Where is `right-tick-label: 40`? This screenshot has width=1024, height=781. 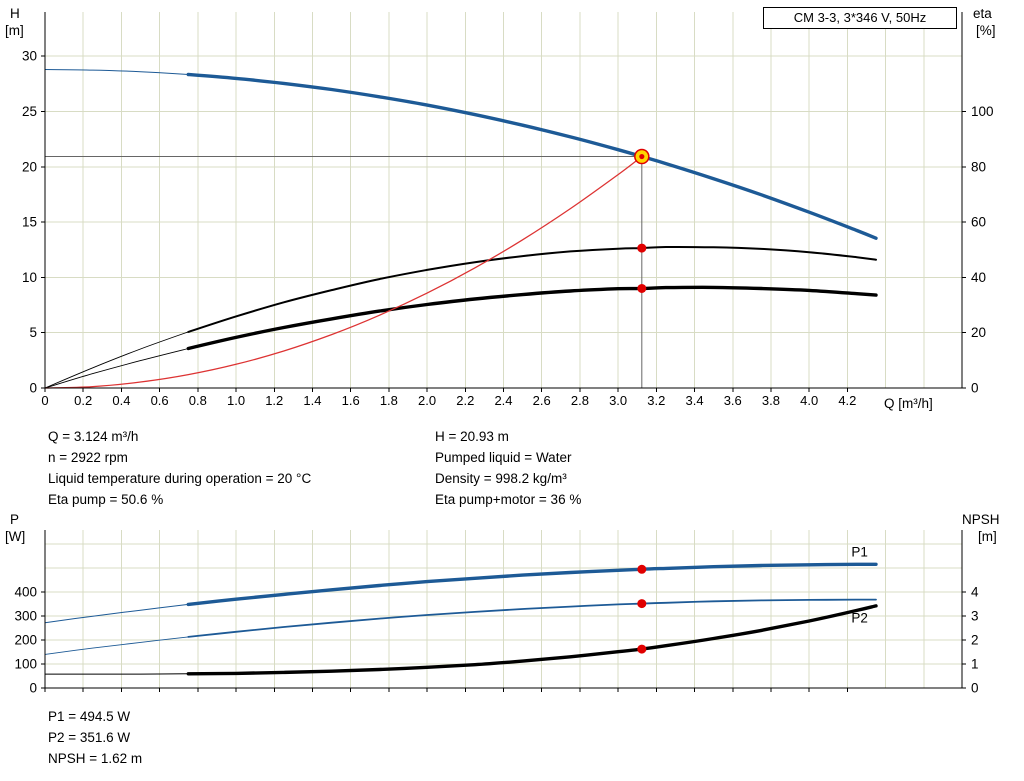
right-tick-label: 40 is located at coordinates (978, 277).